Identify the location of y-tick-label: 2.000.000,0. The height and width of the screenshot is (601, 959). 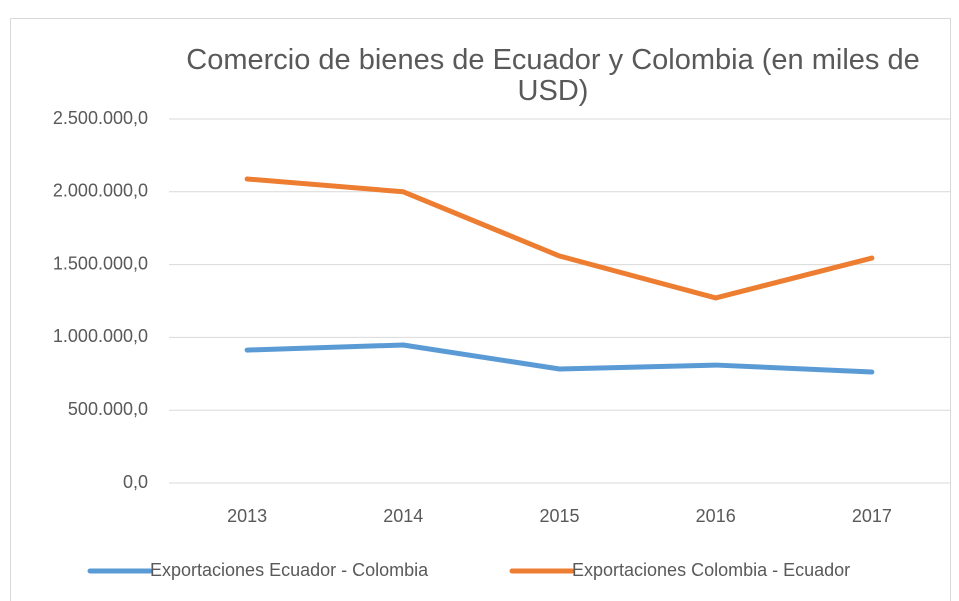
(100, 191).